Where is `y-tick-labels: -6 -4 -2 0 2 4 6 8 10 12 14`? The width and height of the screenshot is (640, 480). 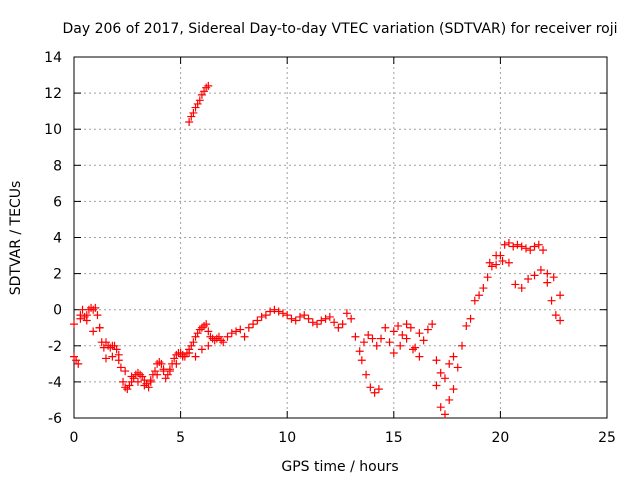 y-tick-labels: -6 -4 -2 0 2 4 6 8 10 12 14 is located at coordinates (53, 238).